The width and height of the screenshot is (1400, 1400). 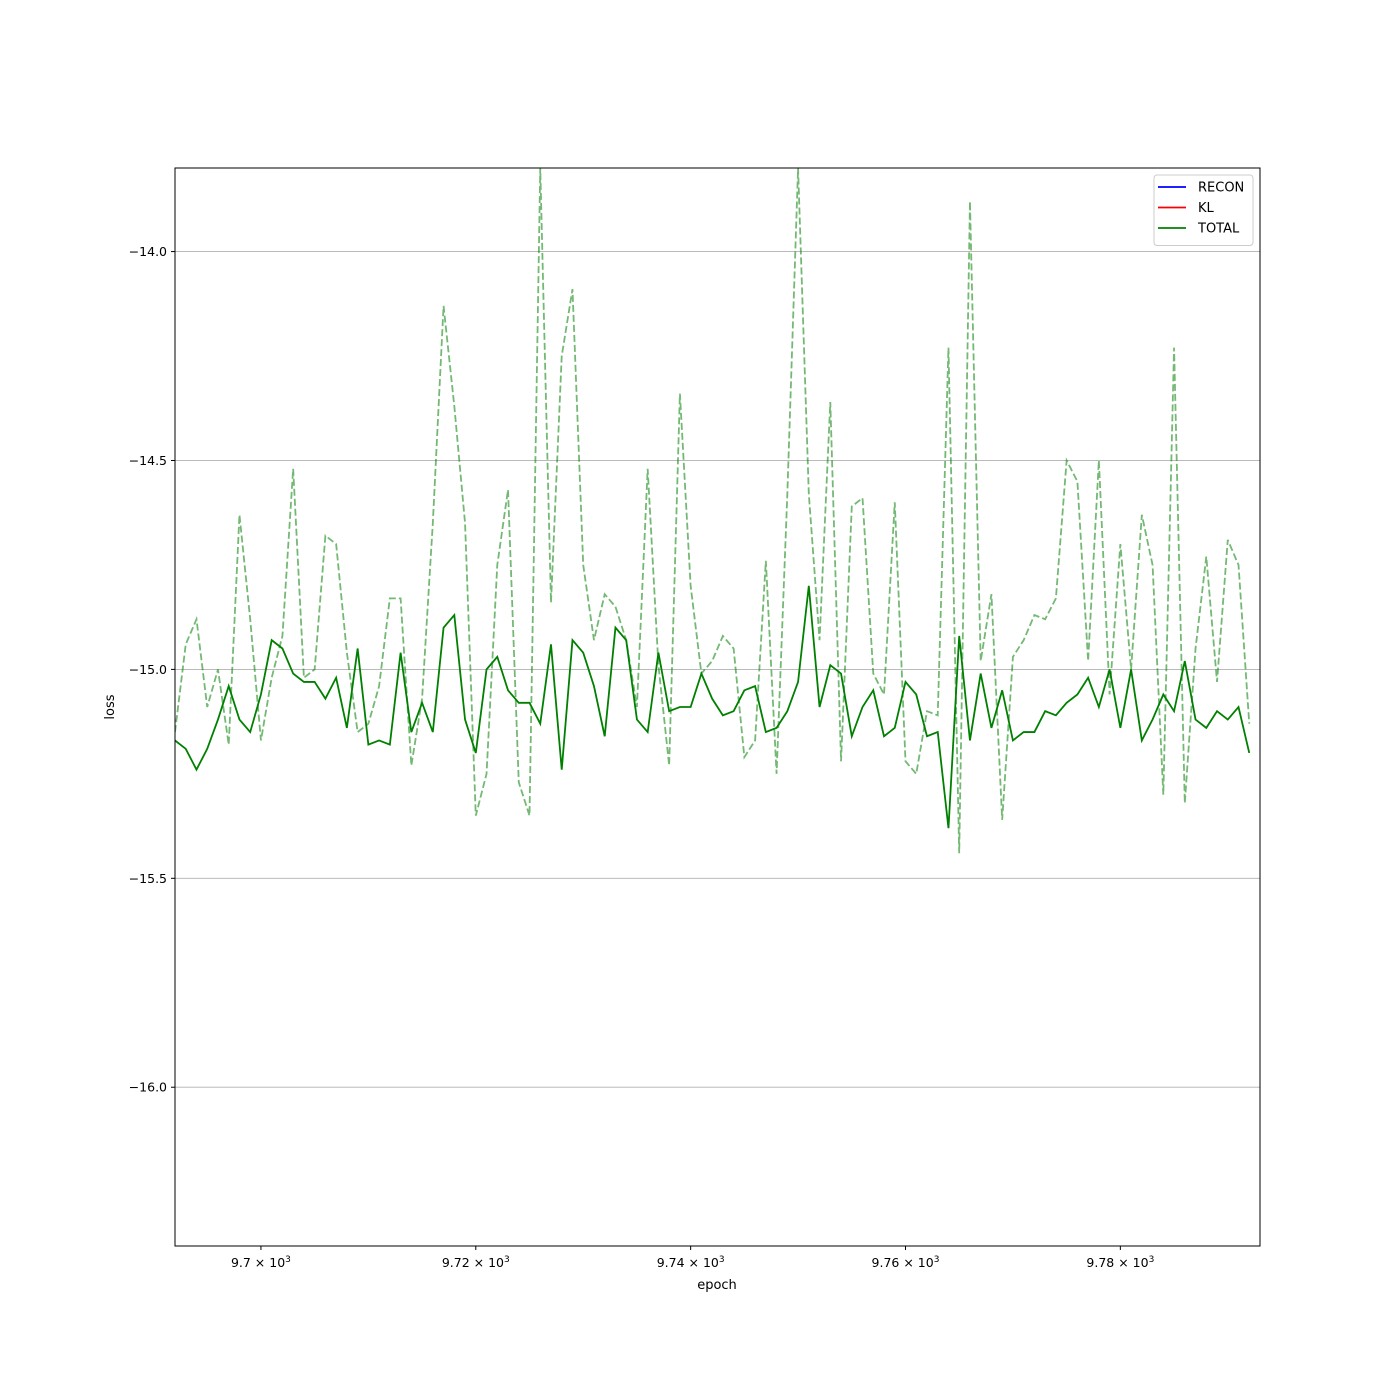 What do you see at coordinates (713, 707) in the screenshot?
I see `total-line` at bounding box center [713, 707].